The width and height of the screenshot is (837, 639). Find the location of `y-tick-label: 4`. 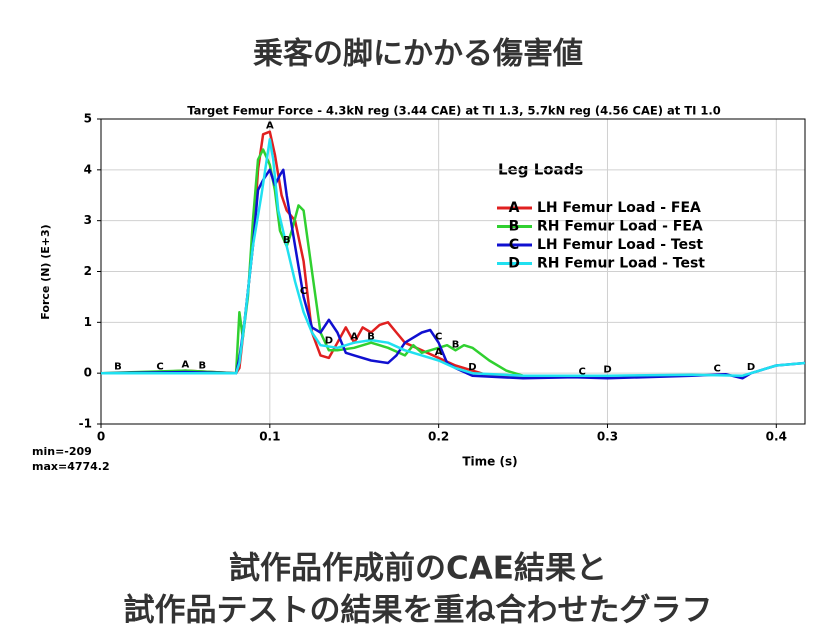

y-tick-label: 4 is located at coordinates (88, 169).